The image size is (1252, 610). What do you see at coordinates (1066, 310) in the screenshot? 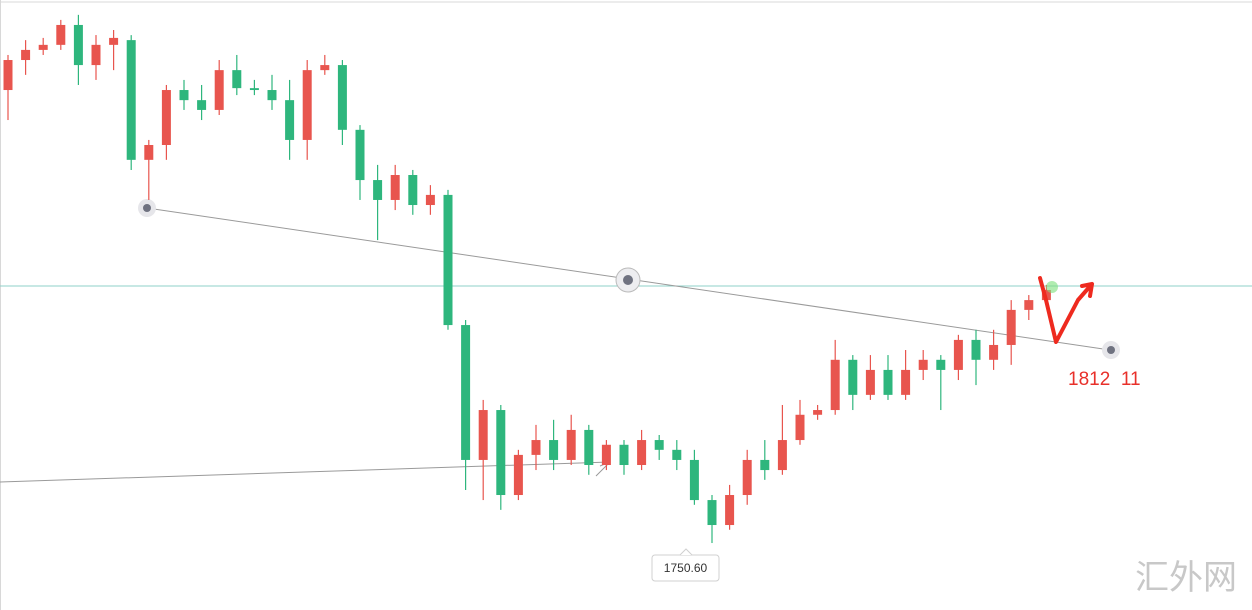
I see `hand-drawn-mark` at bounding box center [1066, 310].